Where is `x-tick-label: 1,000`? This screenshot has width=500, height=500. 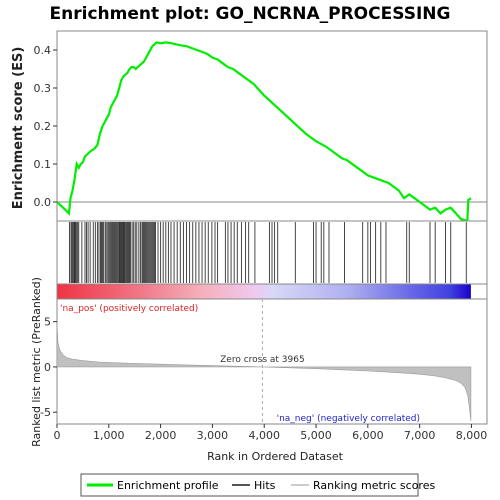 x-tick-label: 1,000 is located at coordinates (109, 435).